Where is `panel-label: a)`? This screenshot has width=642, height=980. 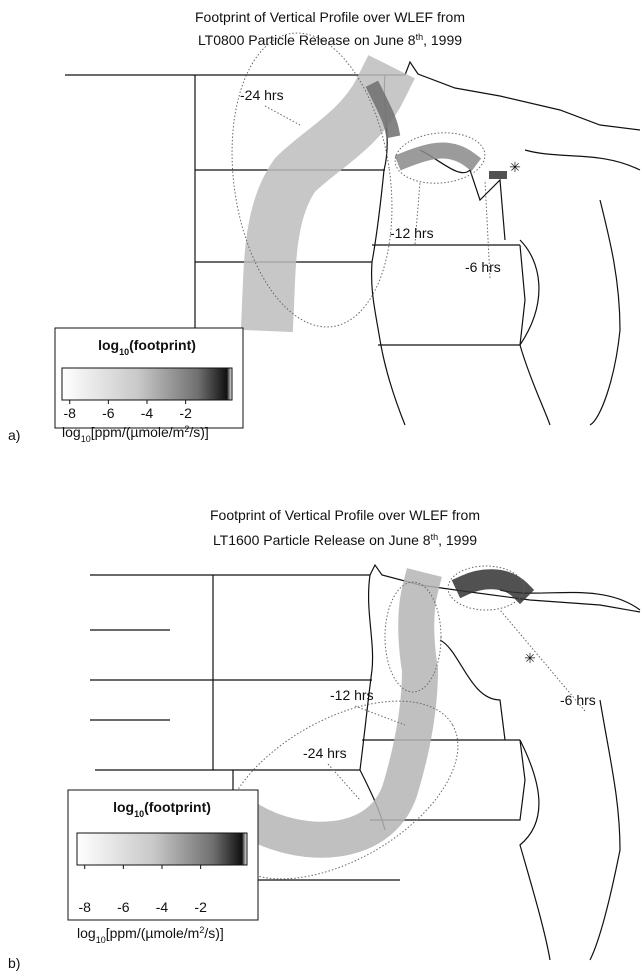
panel-label: a) is located at coordinates (14, 435).